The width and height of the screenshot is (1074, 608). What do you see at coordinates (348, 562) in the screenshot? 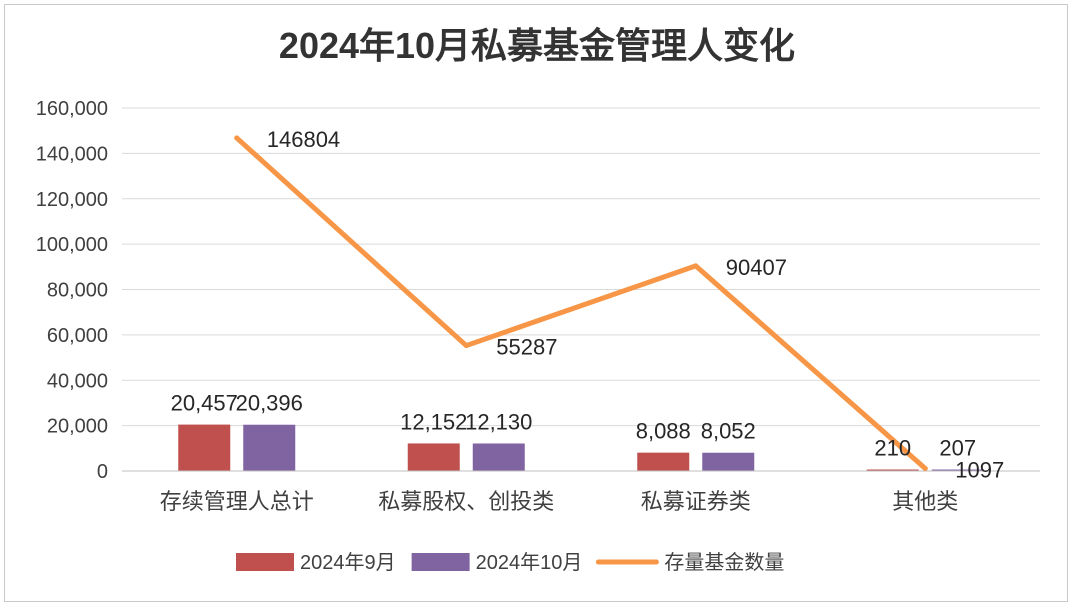
I see `legend-label: 2024年9月` at bounding box center [348, 562].